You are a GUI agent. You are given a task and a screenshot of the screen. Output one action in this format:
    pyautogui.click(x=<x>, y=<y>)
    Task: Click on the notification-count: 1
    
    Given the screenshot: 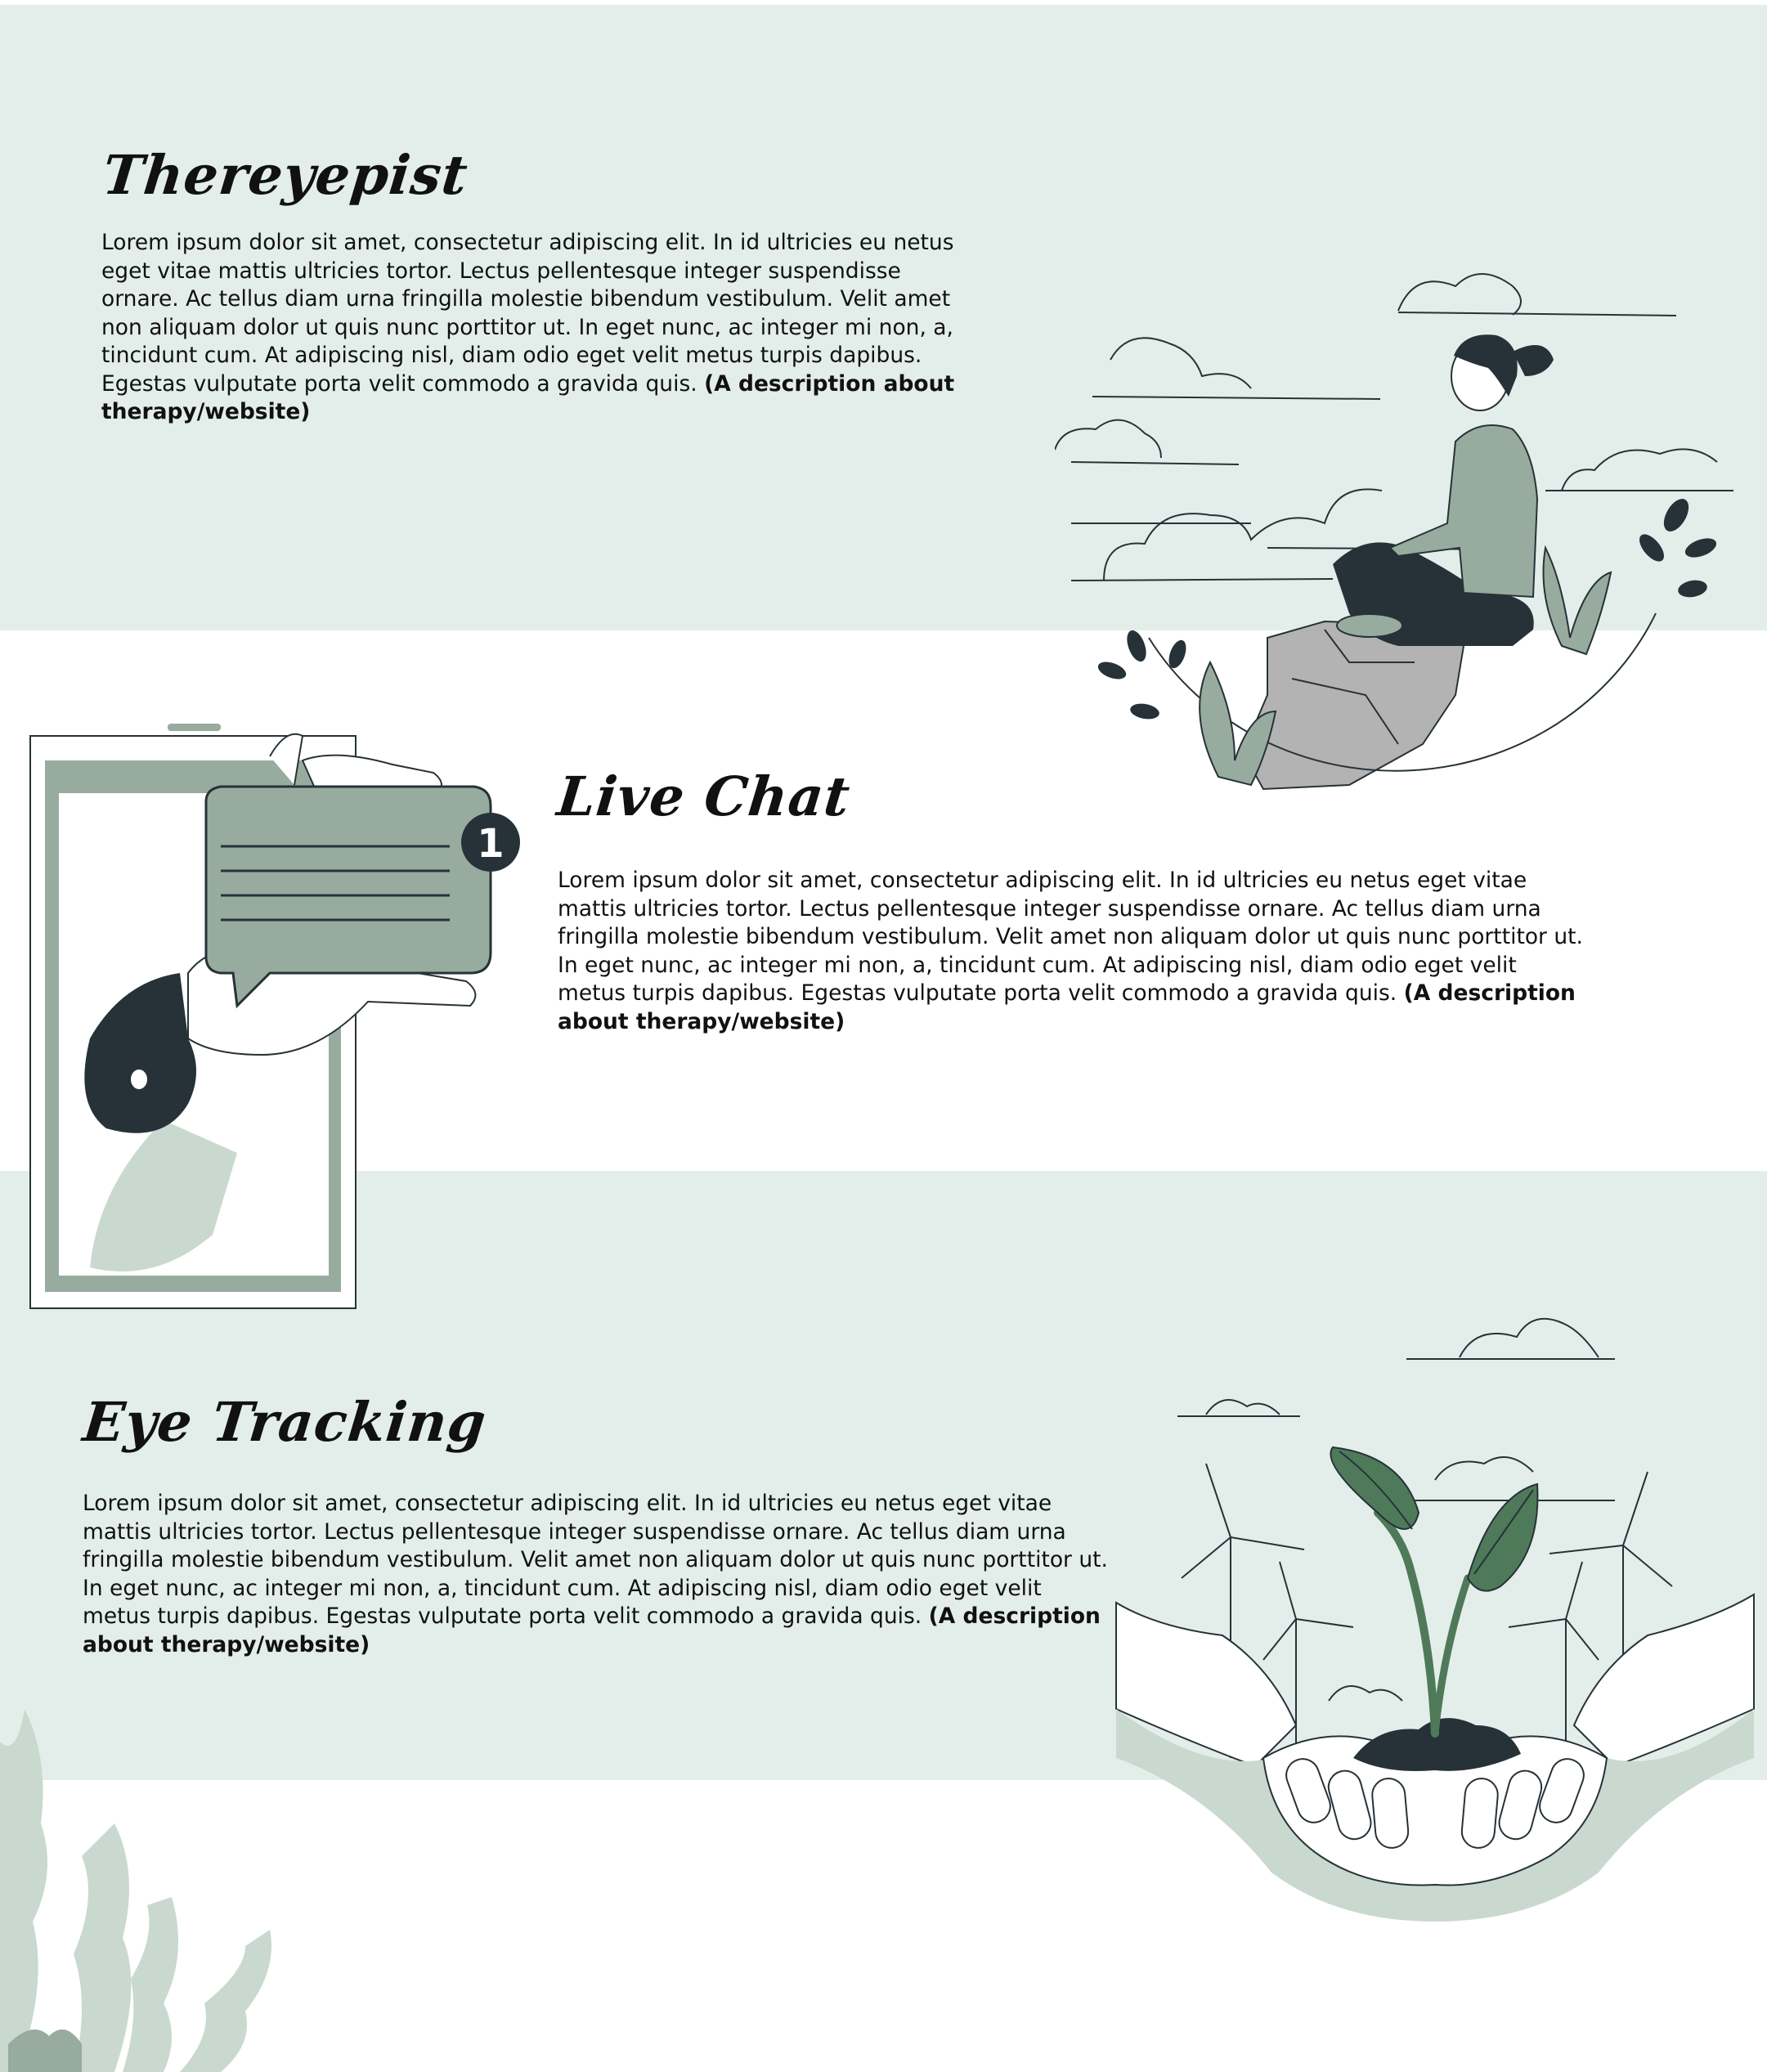 What is the action you would take?
    pyautogui.click(x=490, y=844)
    